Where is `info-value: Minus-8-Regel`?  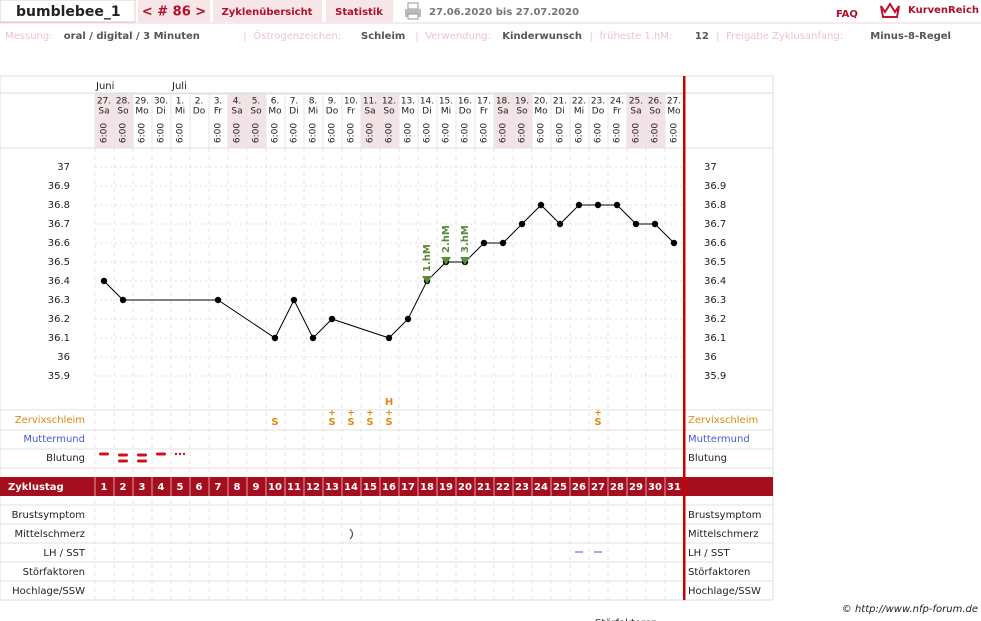
info-value: Minus-8-Regel is located at coordinates (910, 36).